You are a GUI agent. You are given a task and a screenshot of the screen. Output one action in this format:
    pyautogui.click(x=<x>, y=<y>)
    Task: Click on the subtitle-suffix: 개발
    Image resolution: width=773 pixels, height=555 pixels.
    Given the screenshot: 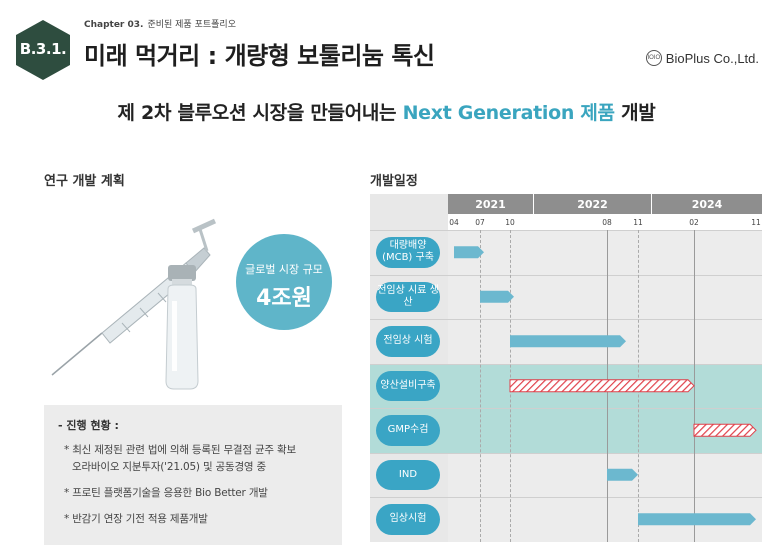 What is the action you would take?
    pyautogui.click(x=638, y=113)
    